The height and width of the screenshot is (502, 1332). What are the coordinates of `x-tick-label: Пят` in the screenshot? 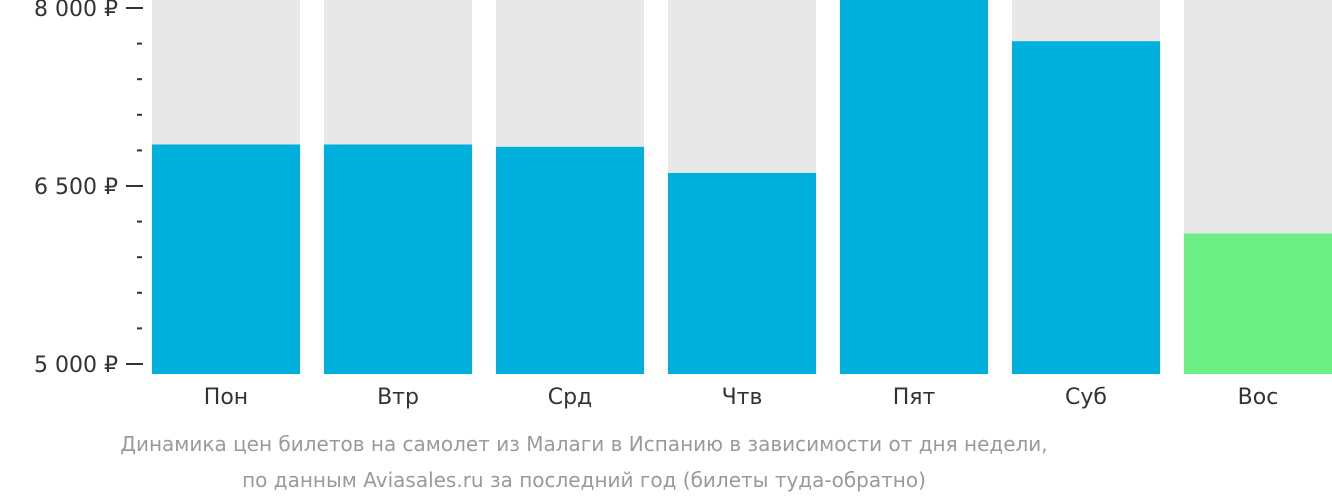 It's located at (914, 397).